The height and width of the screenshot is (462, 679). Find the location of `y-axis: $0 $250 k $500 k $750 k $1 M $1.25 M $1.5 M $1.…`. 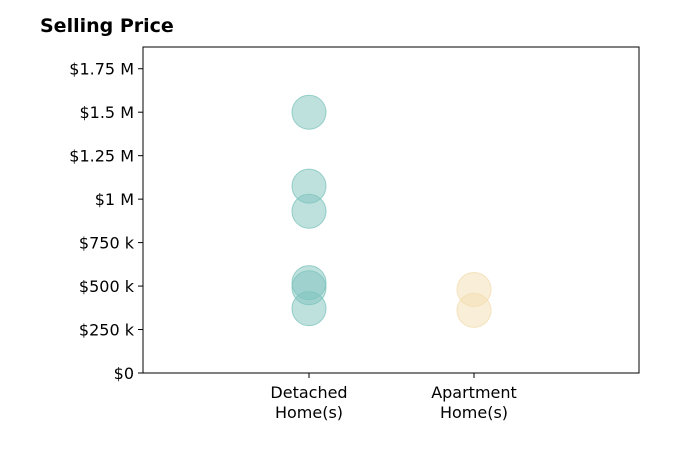

y-axis: $0 $250 k $500 k $750 k $1 M $1.25 M $1.5 M $1.… is located at coordinates (106, 221).